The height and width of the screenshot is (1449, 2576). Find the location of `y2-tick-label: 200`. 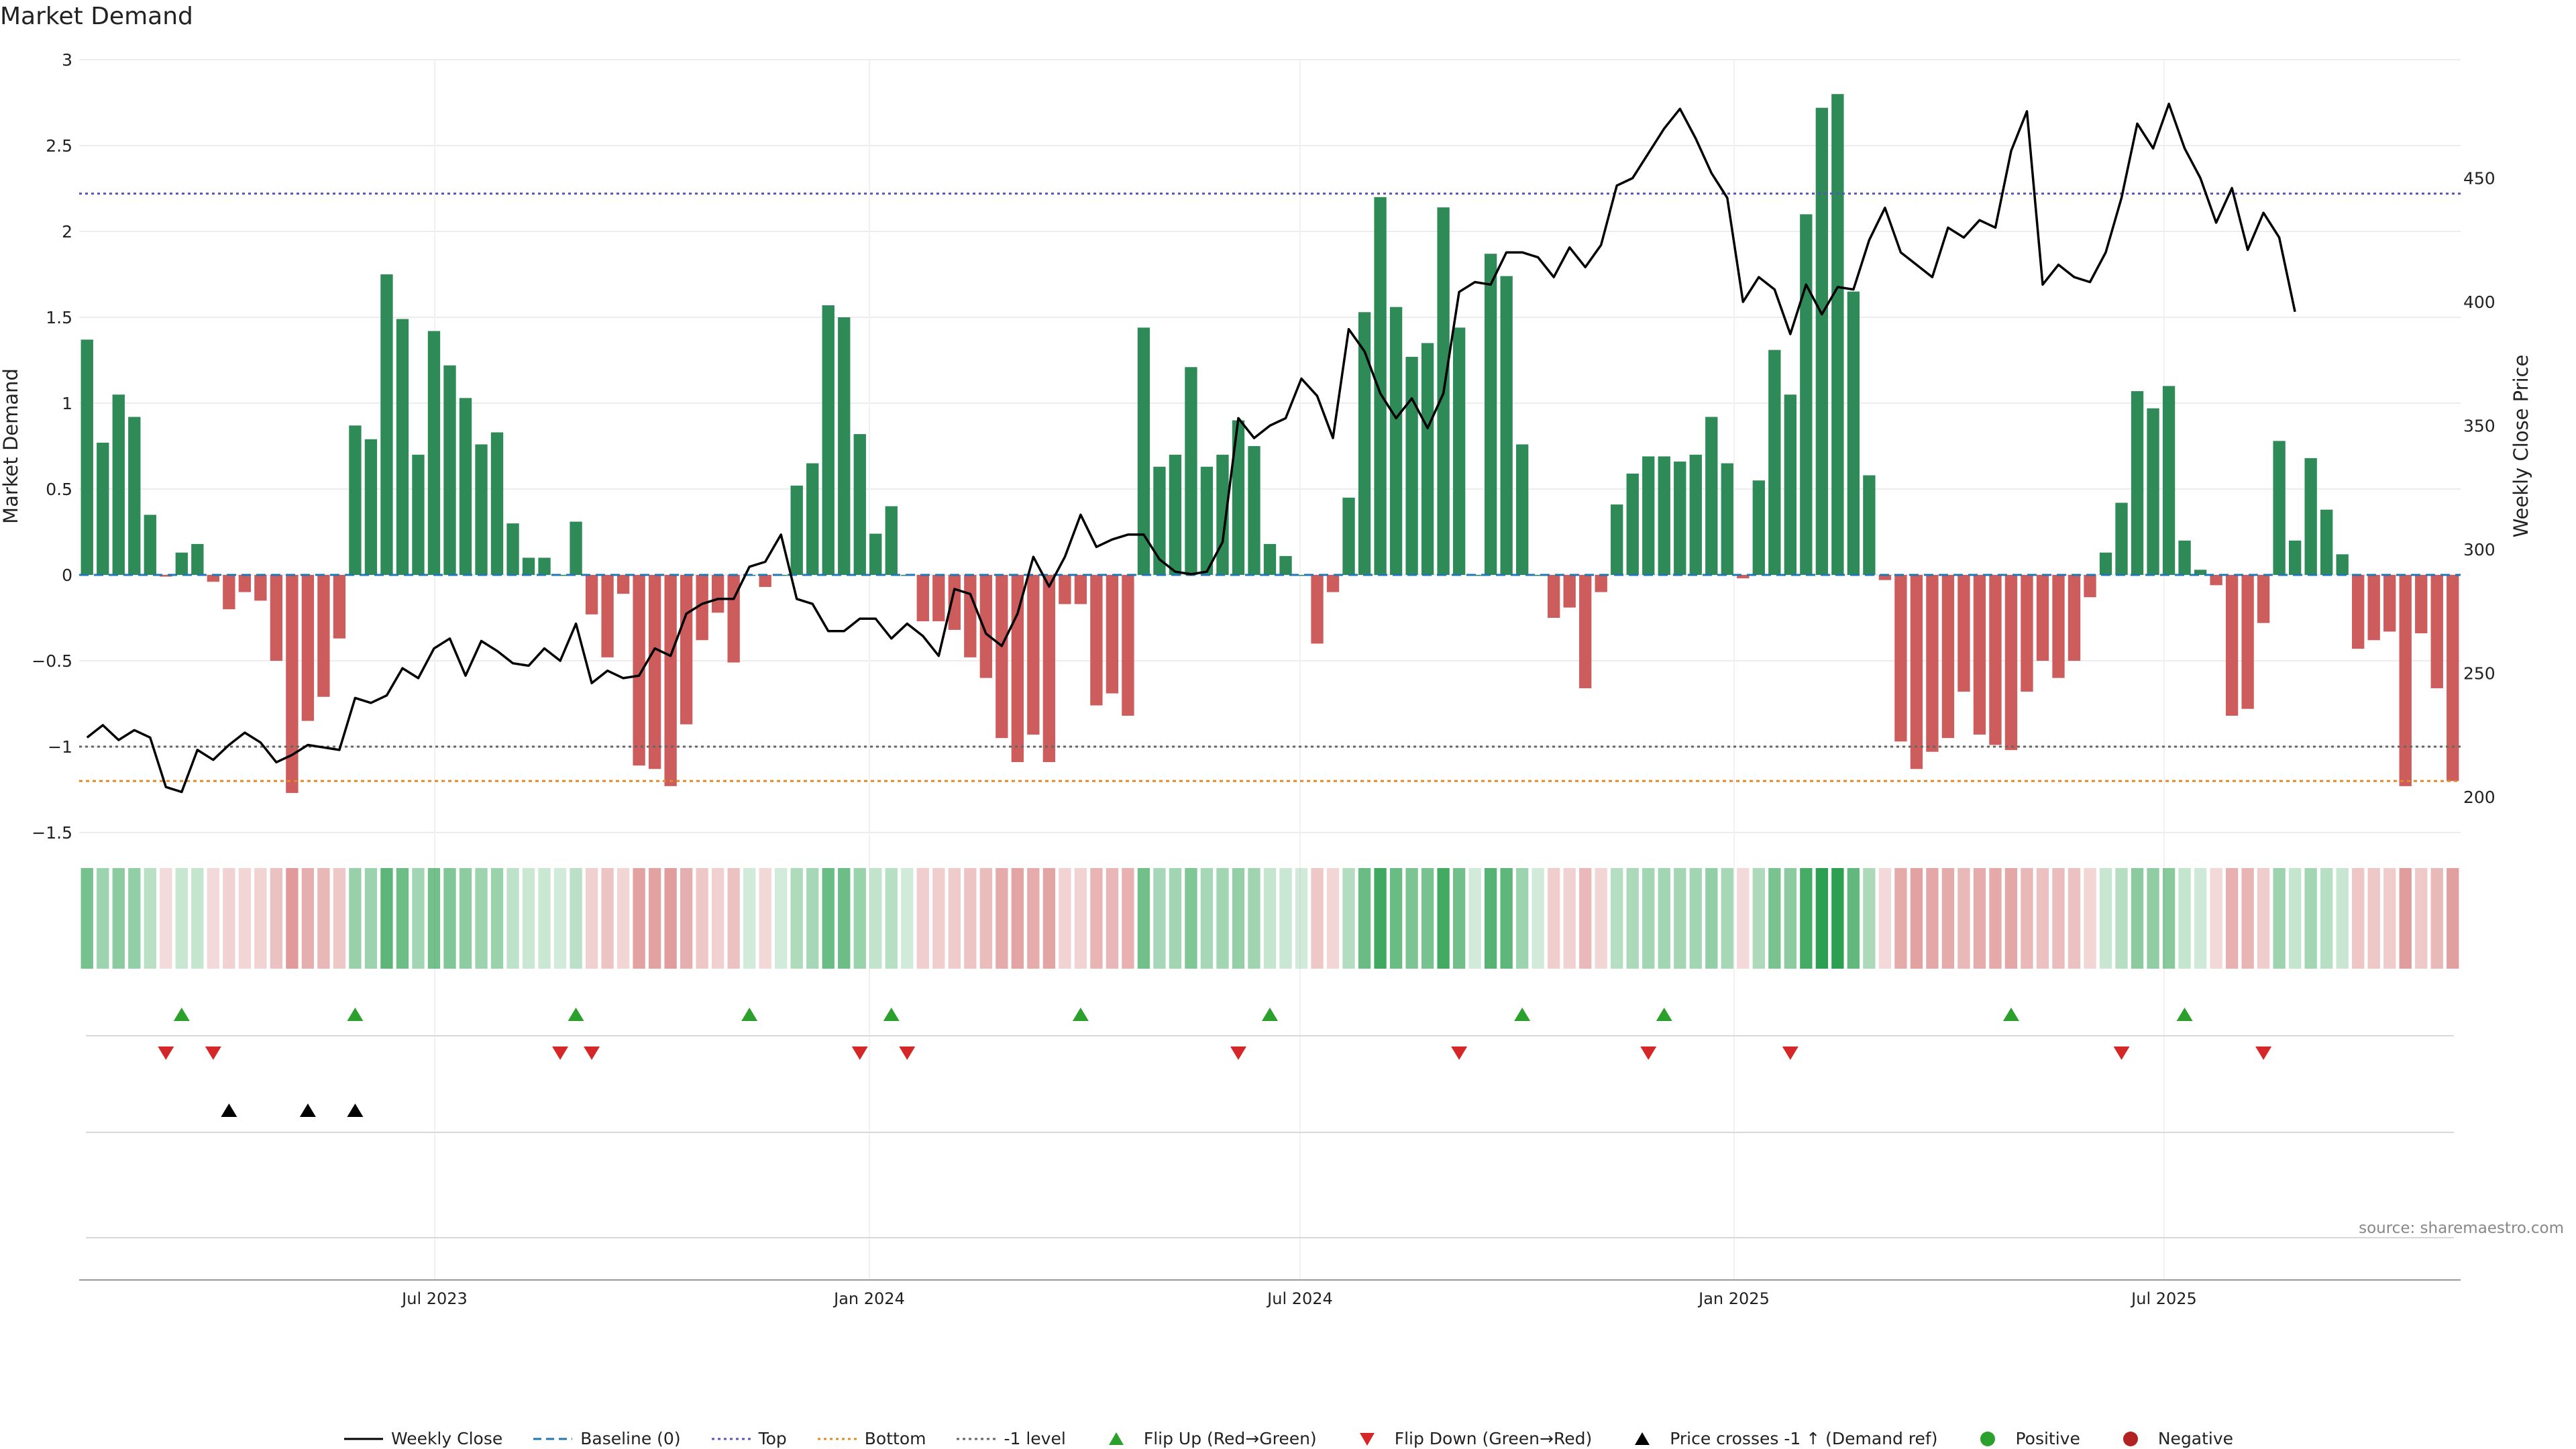

y2-tick-label: 200 is located at coordinates (2479, 797).